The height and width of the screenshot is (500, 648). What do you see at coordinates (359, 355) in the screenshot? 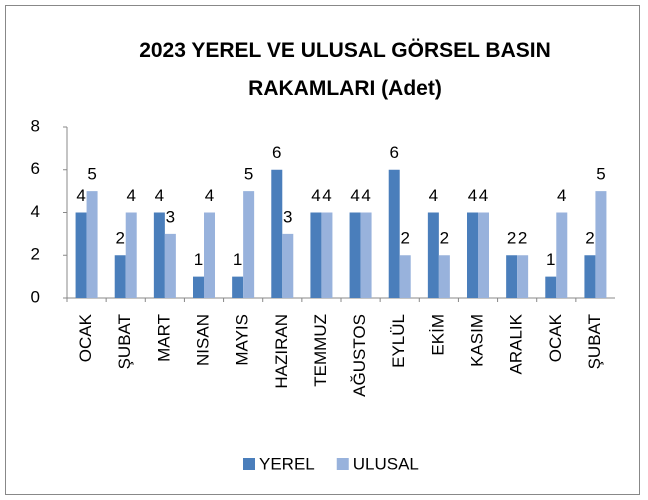
I see `x-tick-label: AĞUSTOS` at bounding box center [359, 355].